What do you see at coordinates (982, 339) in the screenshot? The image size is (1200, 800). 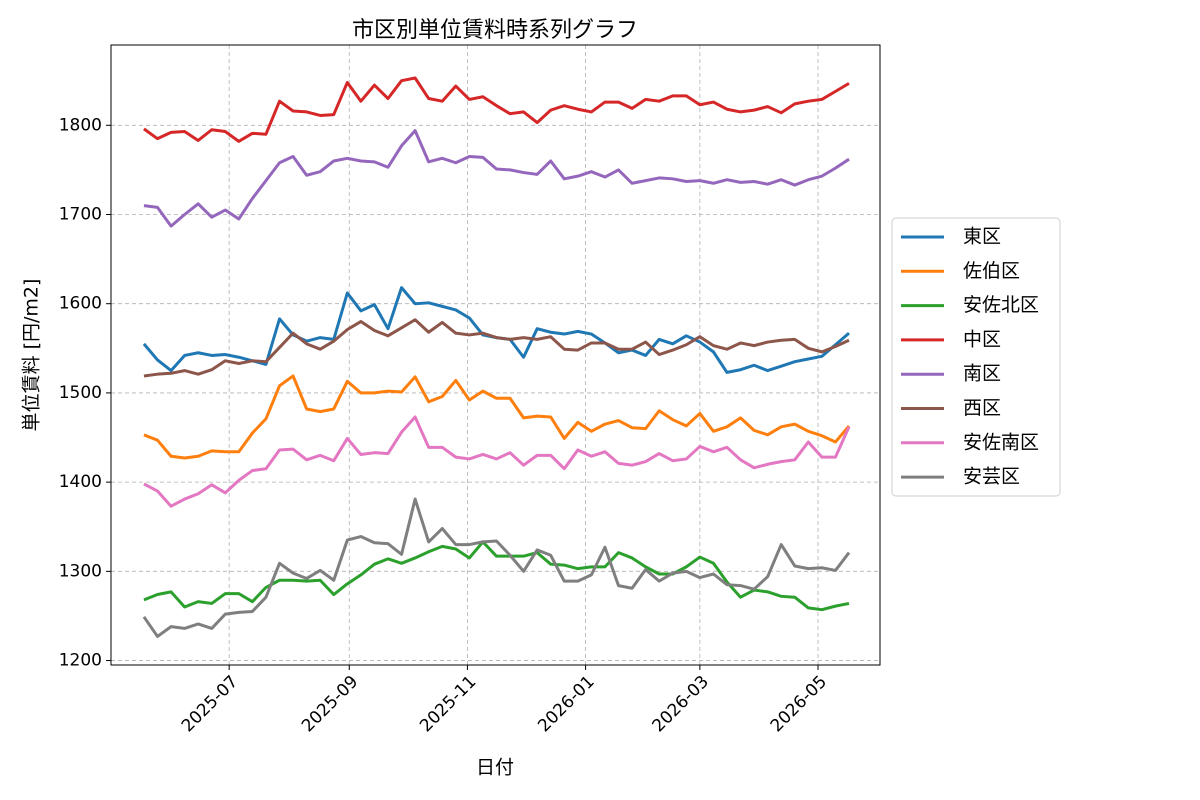 I see `legend-label: 中区` at bounding box center [982, 339].